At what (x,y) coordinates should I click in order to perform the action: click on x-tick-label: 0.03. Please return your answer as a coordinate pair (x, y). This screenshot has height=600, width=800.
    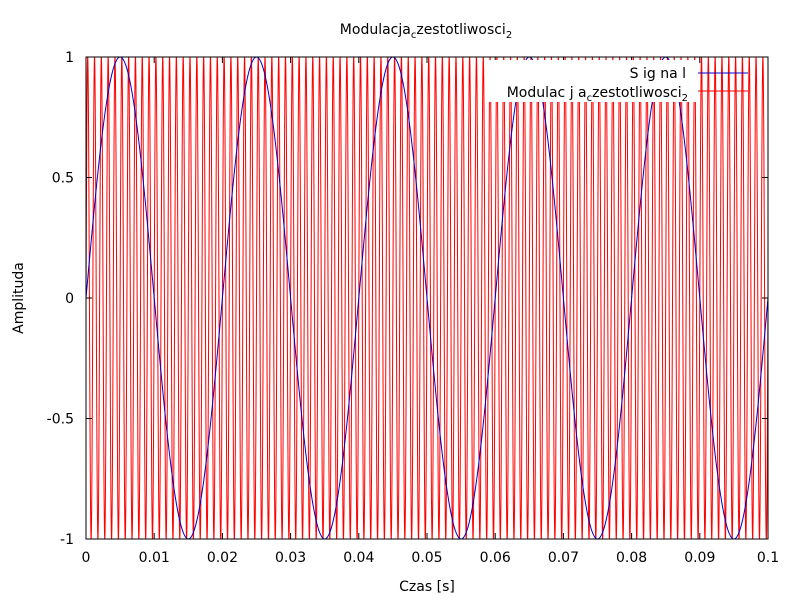
    Looking at the image, I should click on (290, 558).